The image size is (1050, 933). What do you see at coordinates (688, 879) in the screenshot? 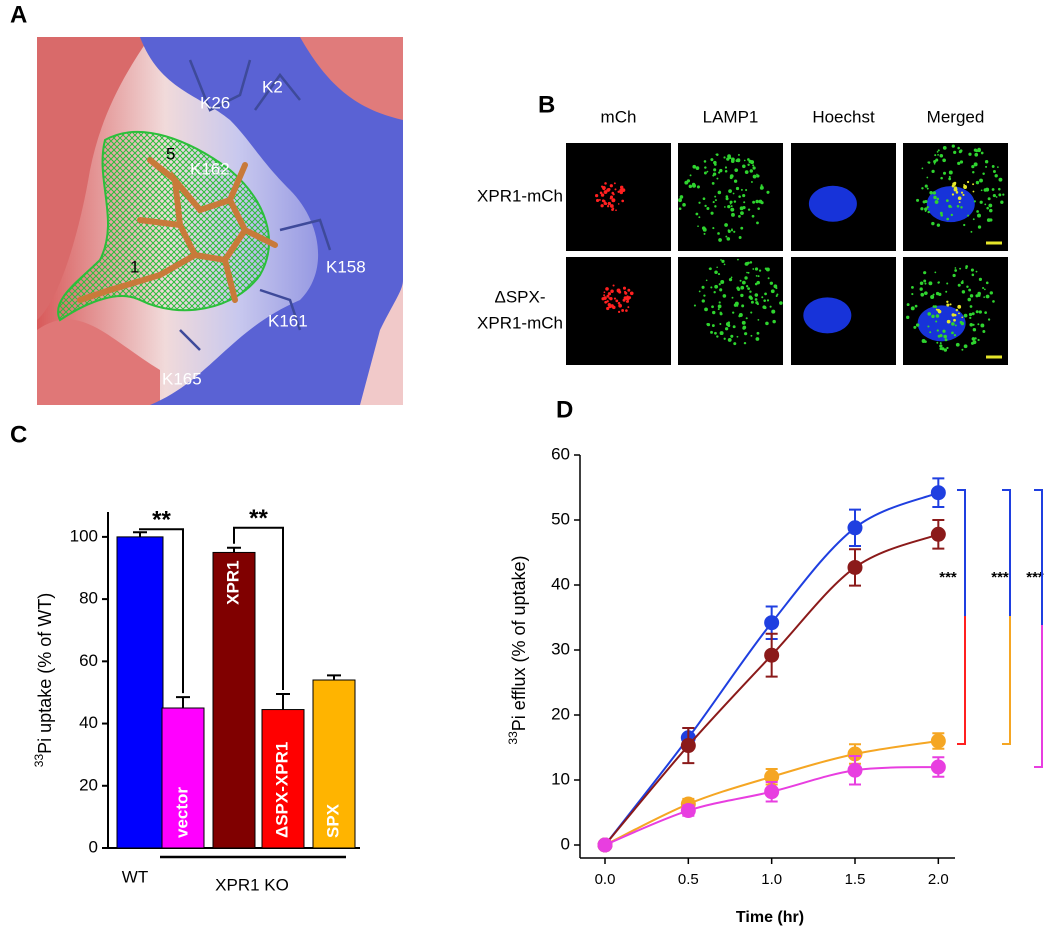
I see `x-tick-label: 0.5` at bounding box center [688, 879].